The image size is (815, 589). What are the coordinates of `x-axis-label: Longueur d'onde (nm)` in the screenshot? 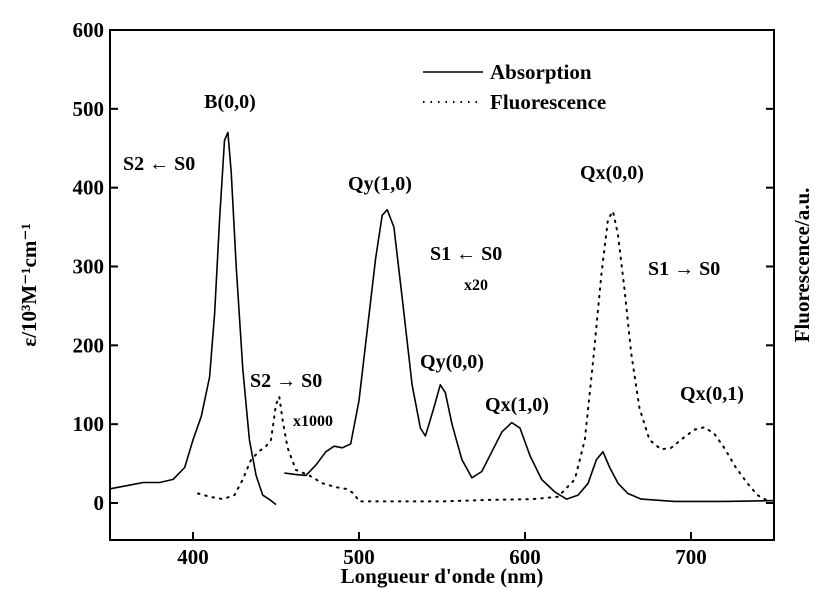 It's located at (442, 576).